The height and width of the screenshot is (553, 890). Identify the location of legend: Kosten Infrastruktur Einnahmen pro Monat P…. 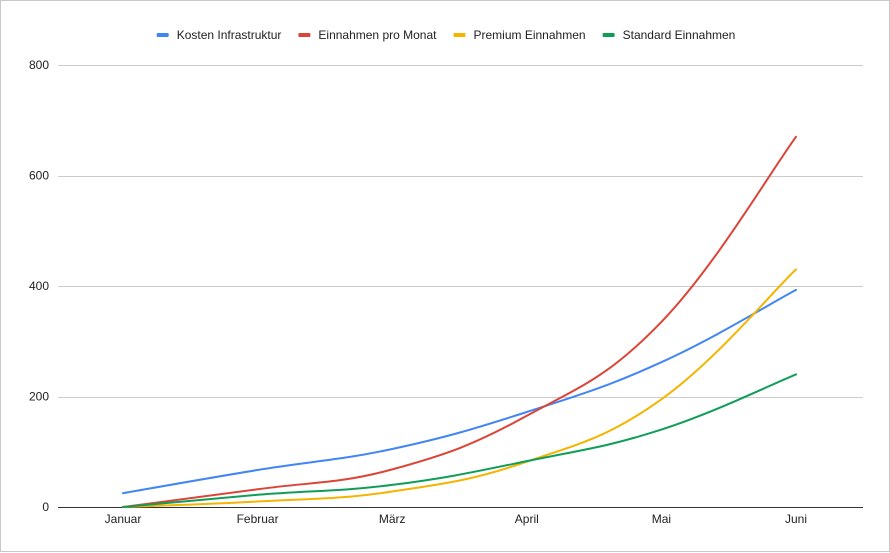
(446, 35).